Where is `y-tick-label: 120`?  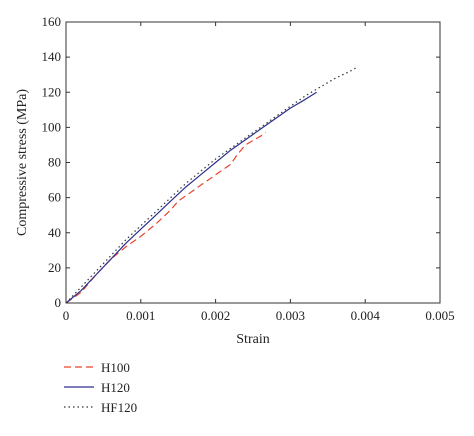 y-tick-label: 120 is located at coordinates (52, 91).